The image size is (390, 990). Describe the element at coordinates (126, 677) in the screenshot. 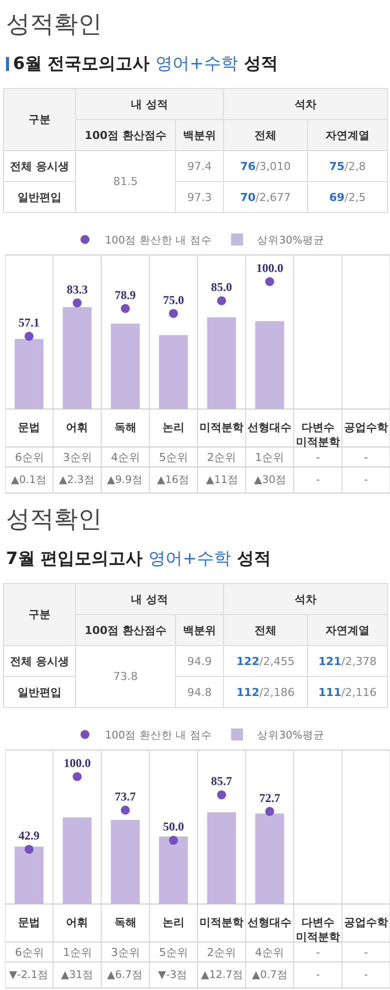

I see `text: 73.8` at that location.